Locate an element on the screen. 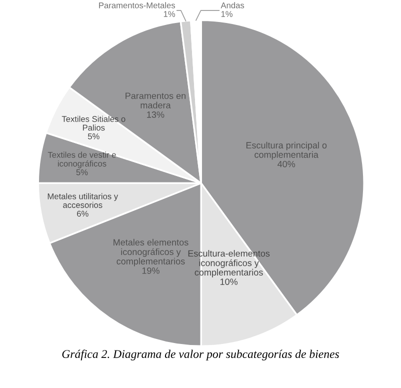 The height and width of the screenshot is (388, 401). slice-label: Metales utilitarios y accesorios is located at coordinates (83, 200).